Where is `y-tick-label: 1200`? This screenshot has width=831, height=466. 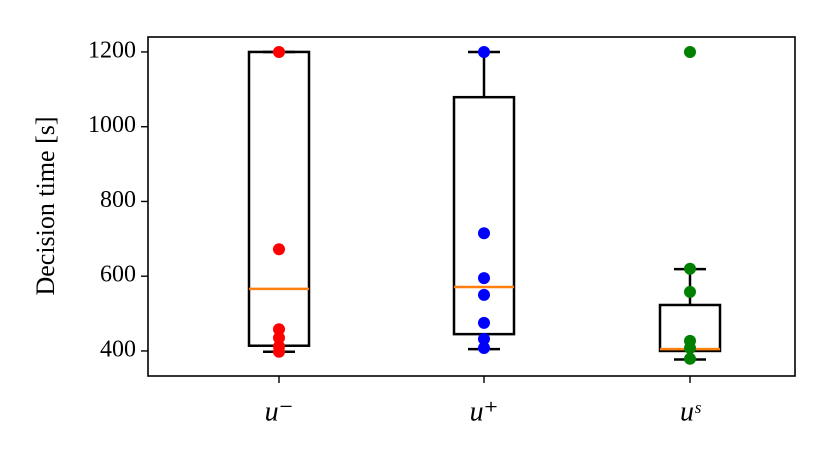
y-tick-label: 1200 is located at coordinates (112, 50).